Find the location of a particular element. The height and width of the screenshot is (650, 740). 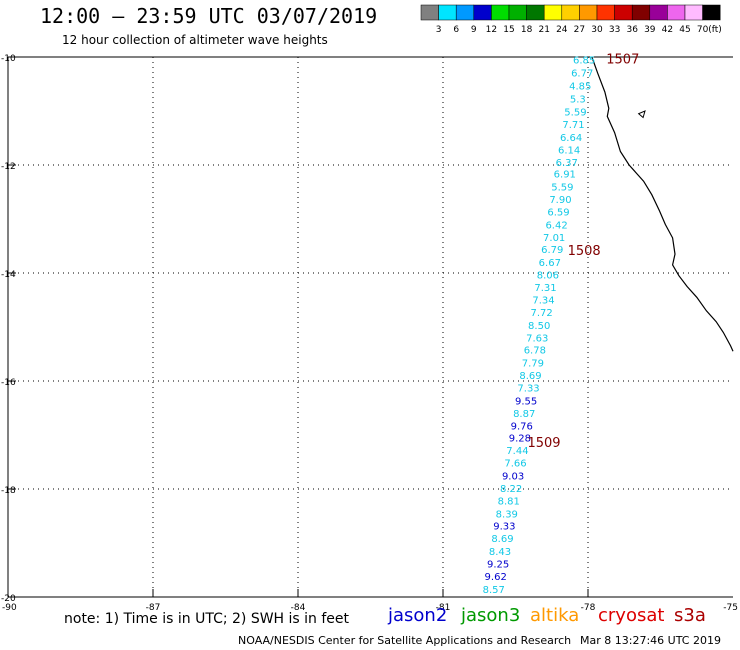

legend-label: 39 is located at coordinates (650, 30).